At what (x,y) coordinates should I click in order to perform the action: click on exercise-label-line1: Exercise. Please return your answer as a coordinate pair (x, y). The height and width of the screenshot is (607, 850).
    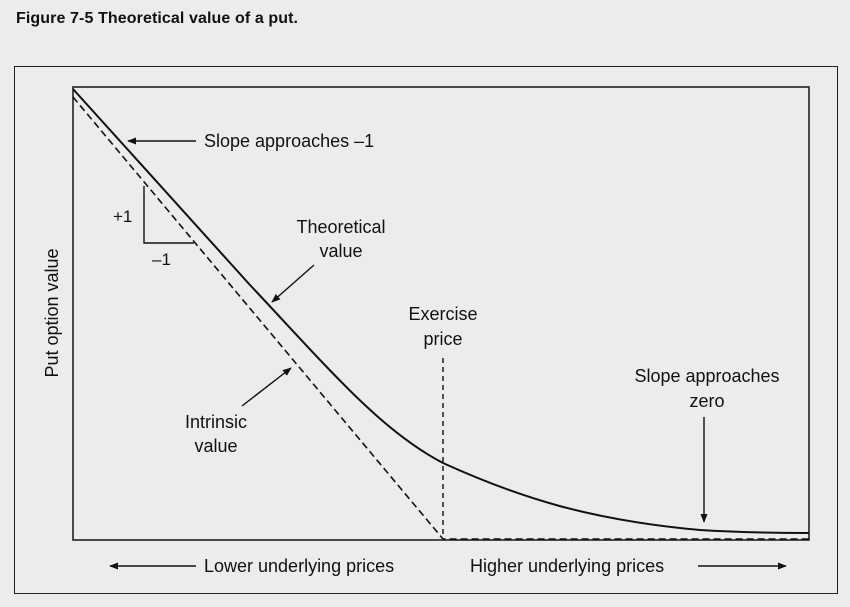
    Looking at the image, I should click on (442, 314).